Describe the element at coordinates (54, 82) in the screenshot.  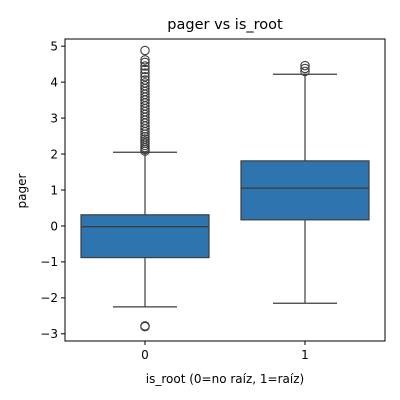
I see `y-tick-label: 4` at that location.